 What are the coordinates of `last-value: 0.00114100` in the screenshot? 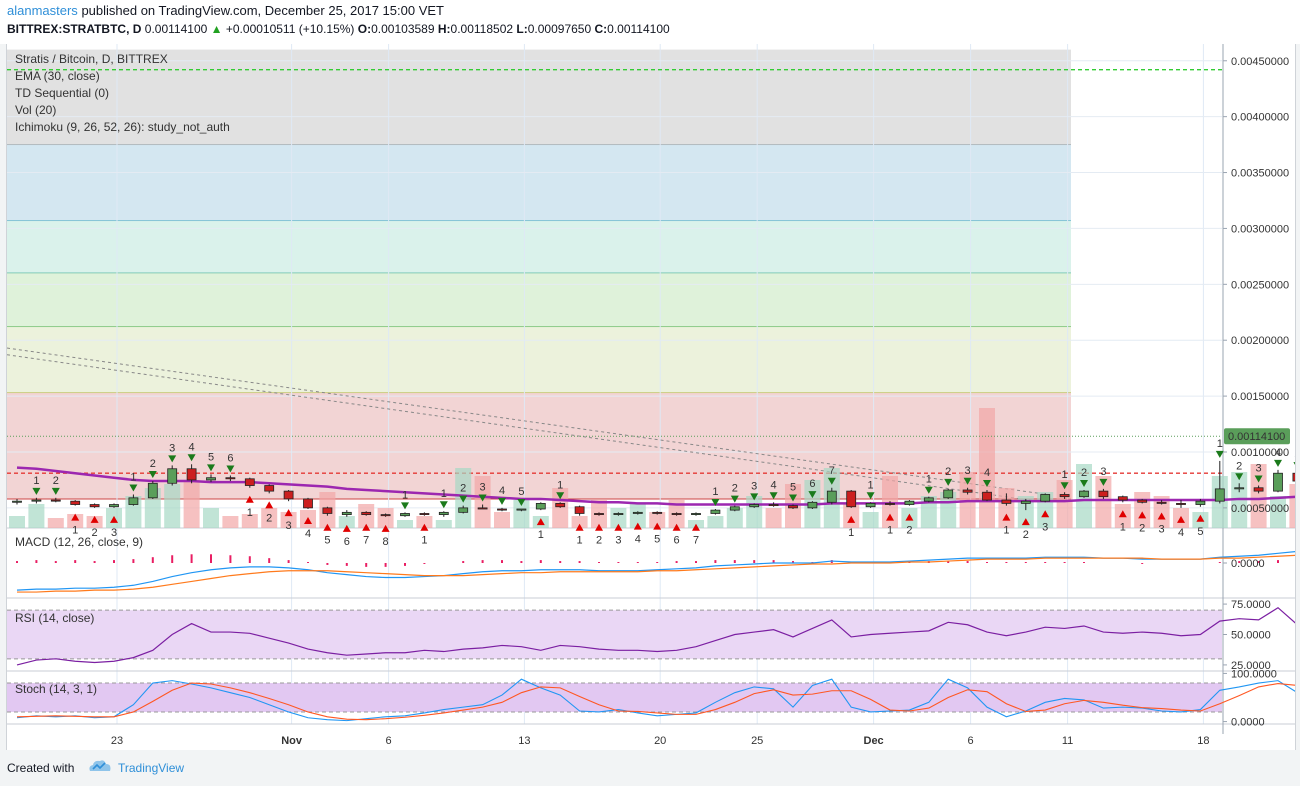 It's located at (176, 29).